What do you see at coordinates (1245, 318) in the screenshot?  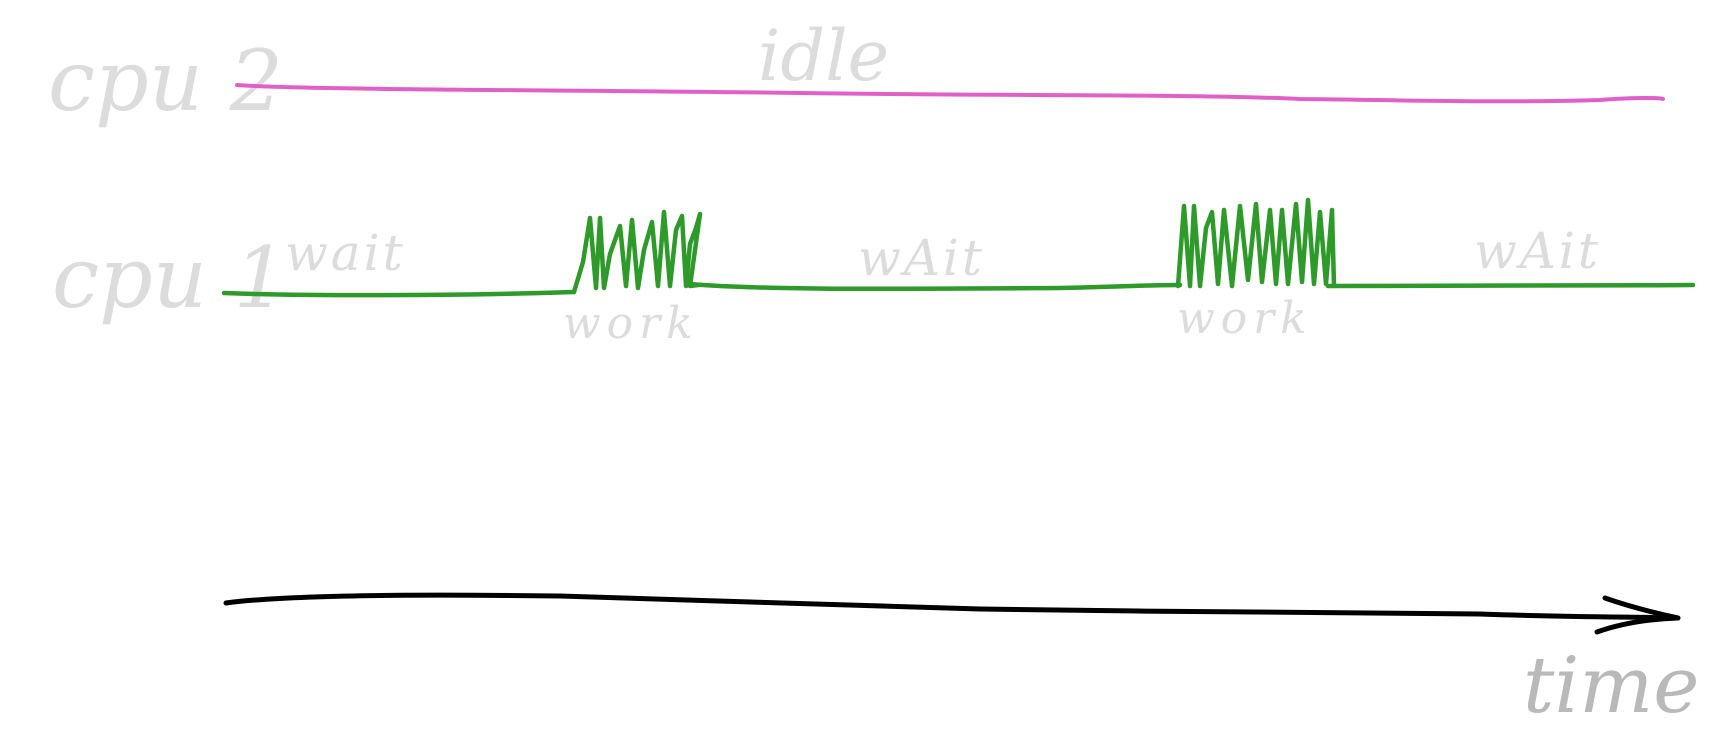 I see `work-label-2: work` at bounding box center [1245, 318].